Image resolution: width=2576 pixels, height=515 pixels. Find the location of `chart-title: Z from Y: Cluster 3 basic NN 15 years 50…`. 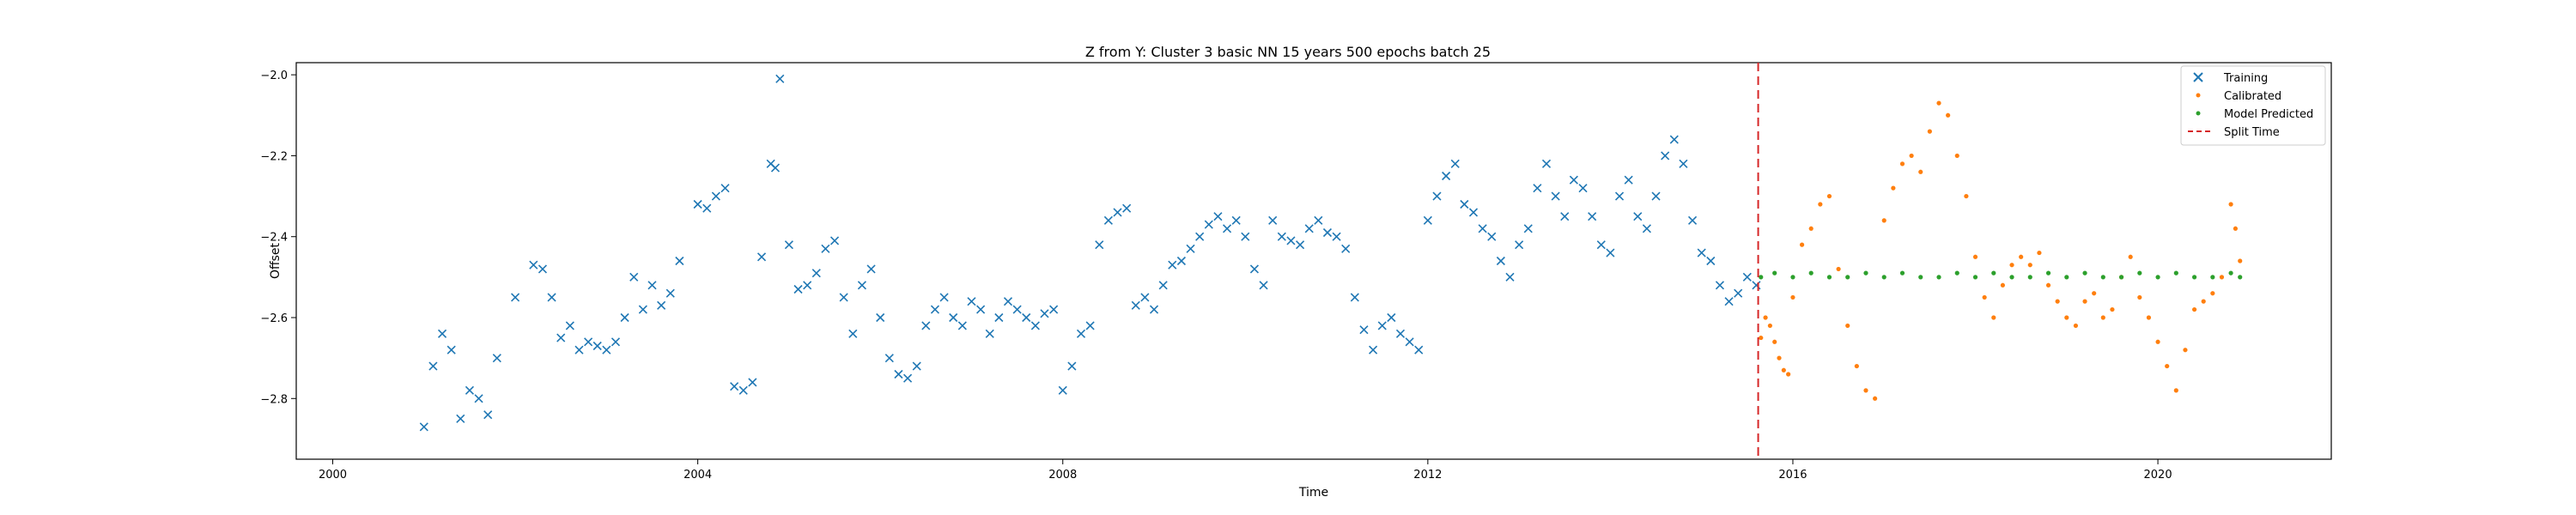

chart-title: Z from Y: Cluster 3 basic NN 15 years 50… is located at coordinates (1288, 52).